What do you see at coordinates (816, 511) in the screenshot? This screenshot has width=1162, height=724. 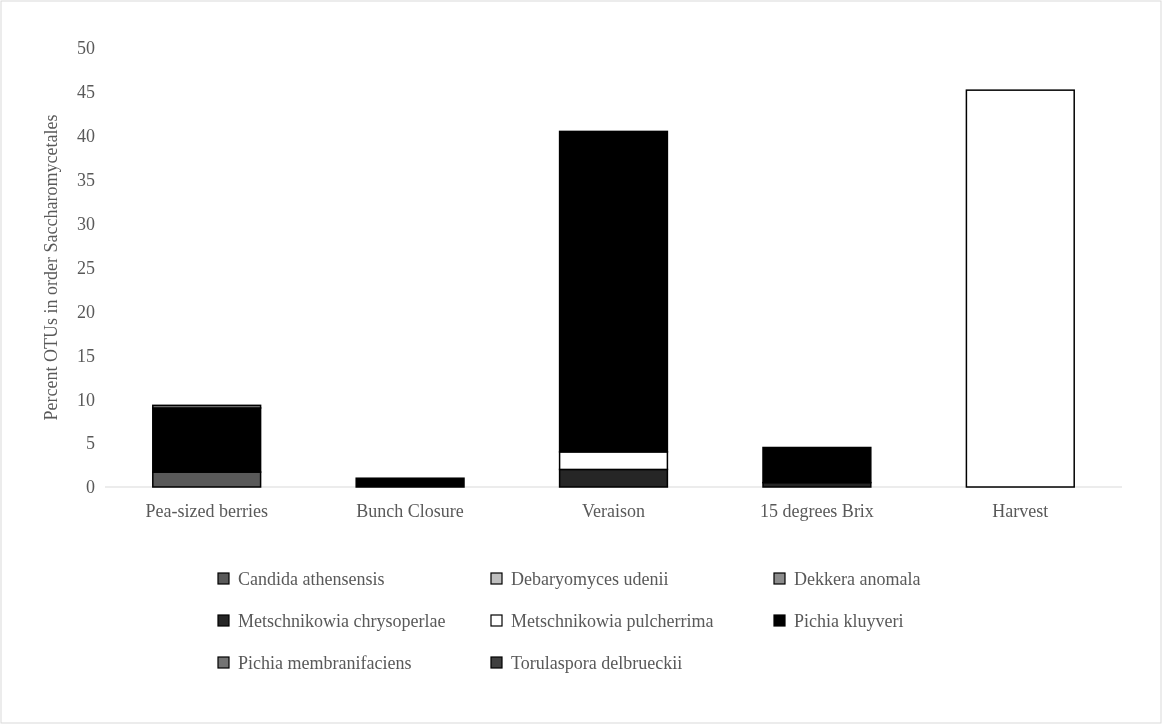 I see `x-tick-label: 15 degrees Brix` at bounding box center [816, 511].